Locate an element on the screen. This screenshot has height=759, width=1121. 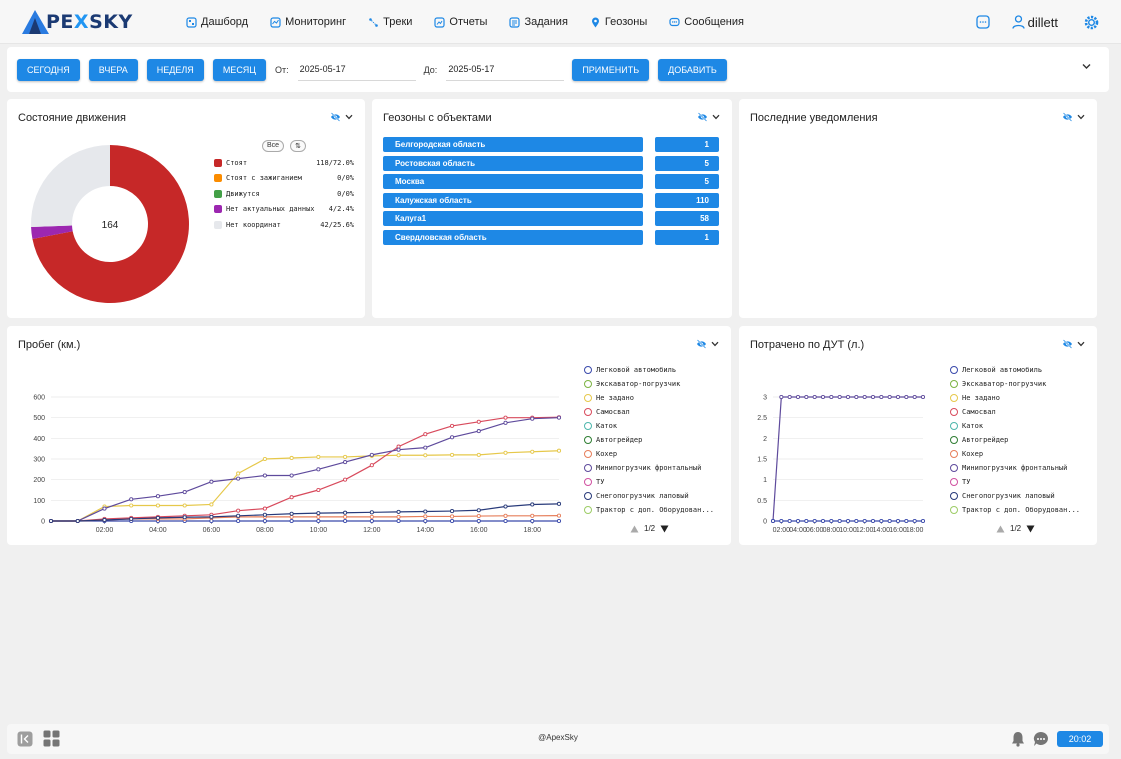
series-legend-item: ТУ is located at coordinates (1015, 482).